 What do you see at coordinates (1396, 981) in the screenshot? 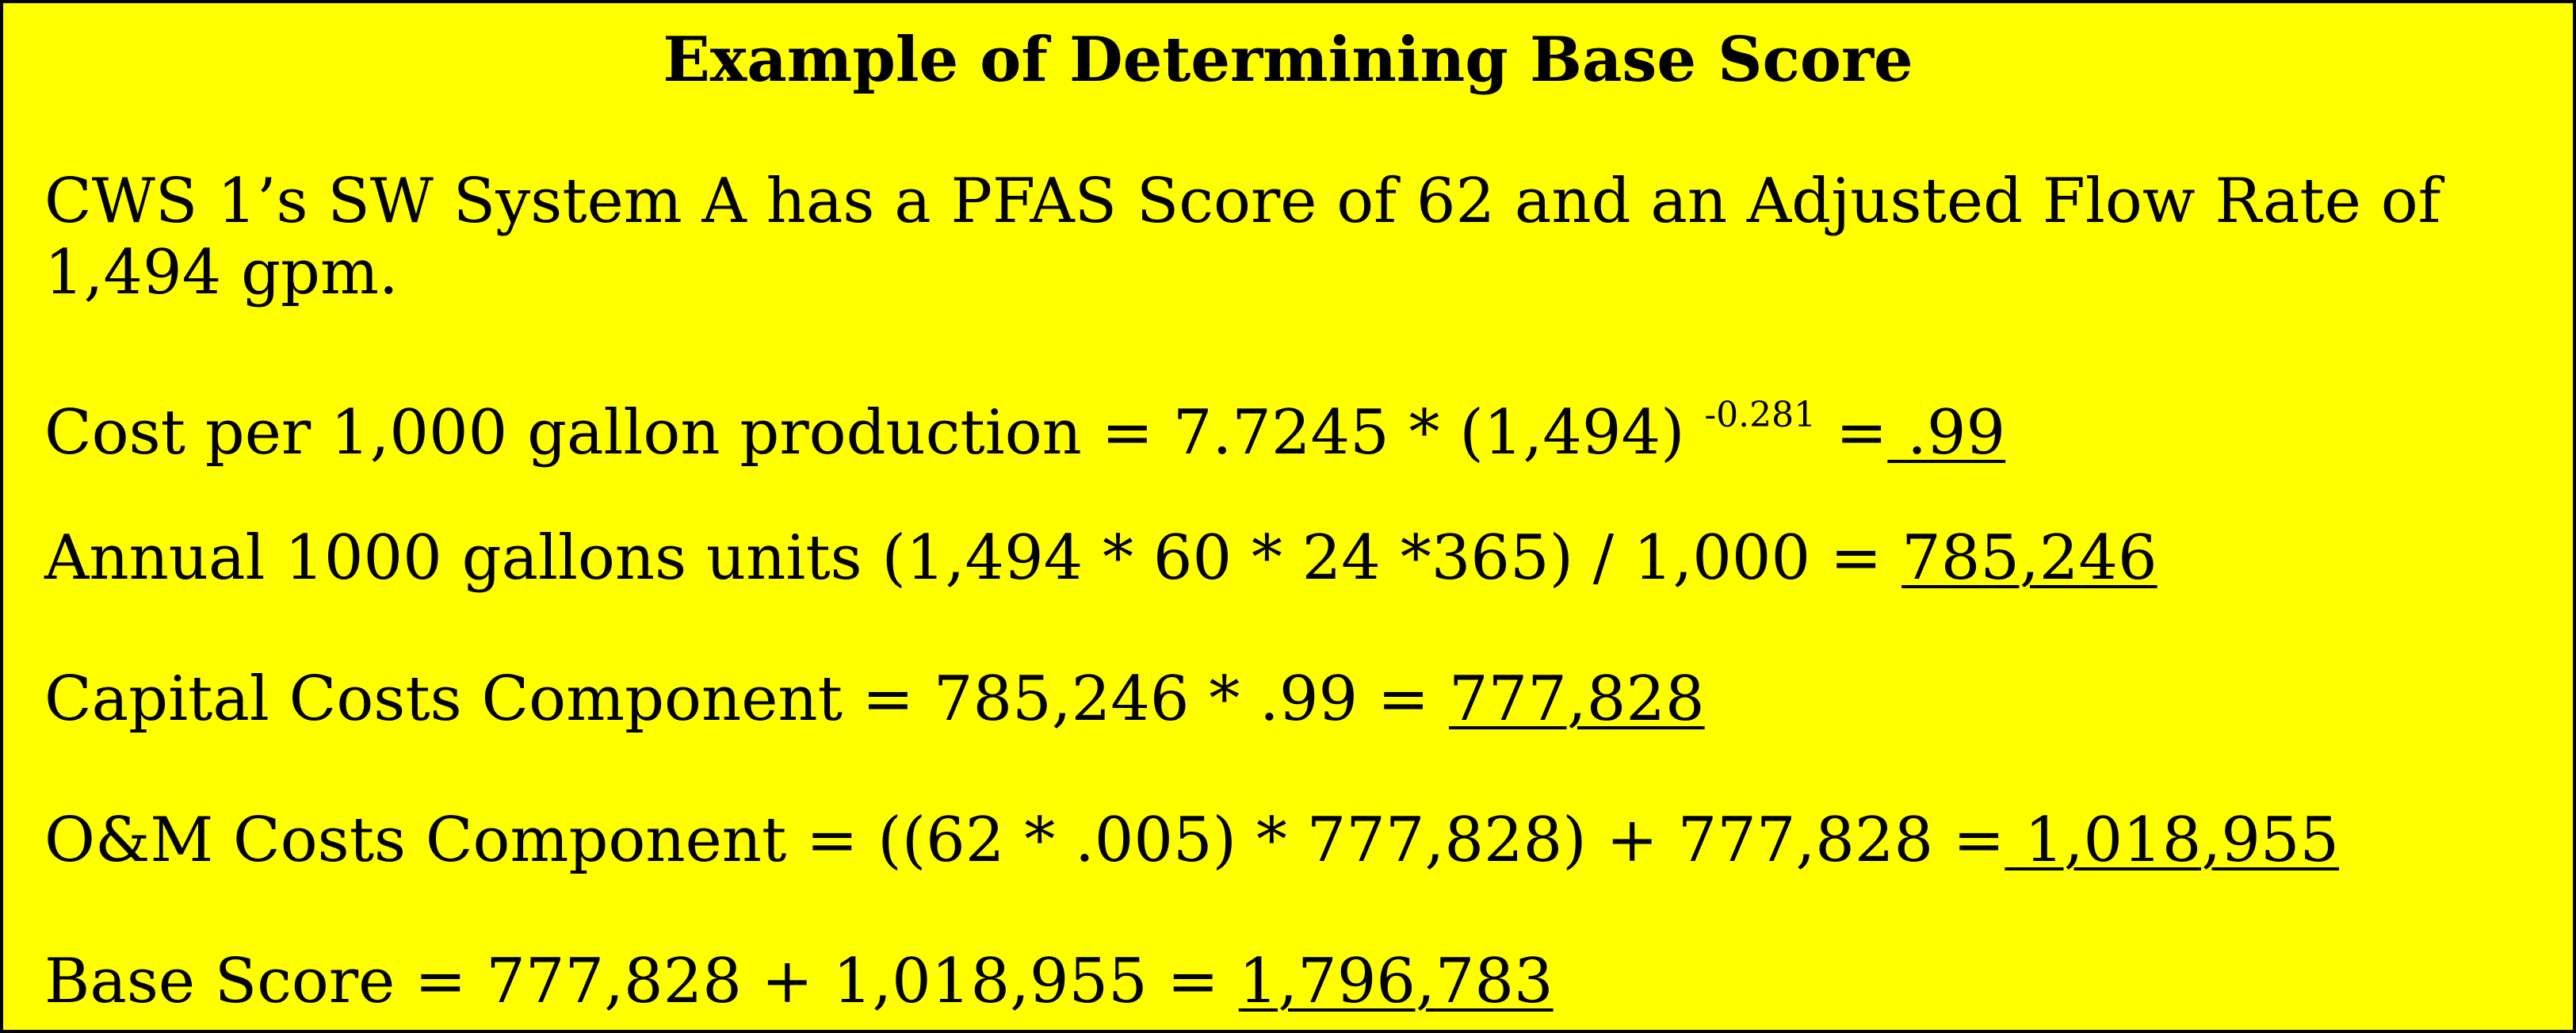
I see `base-score-result: 1,796,783` at bounding box center [1396, 981].